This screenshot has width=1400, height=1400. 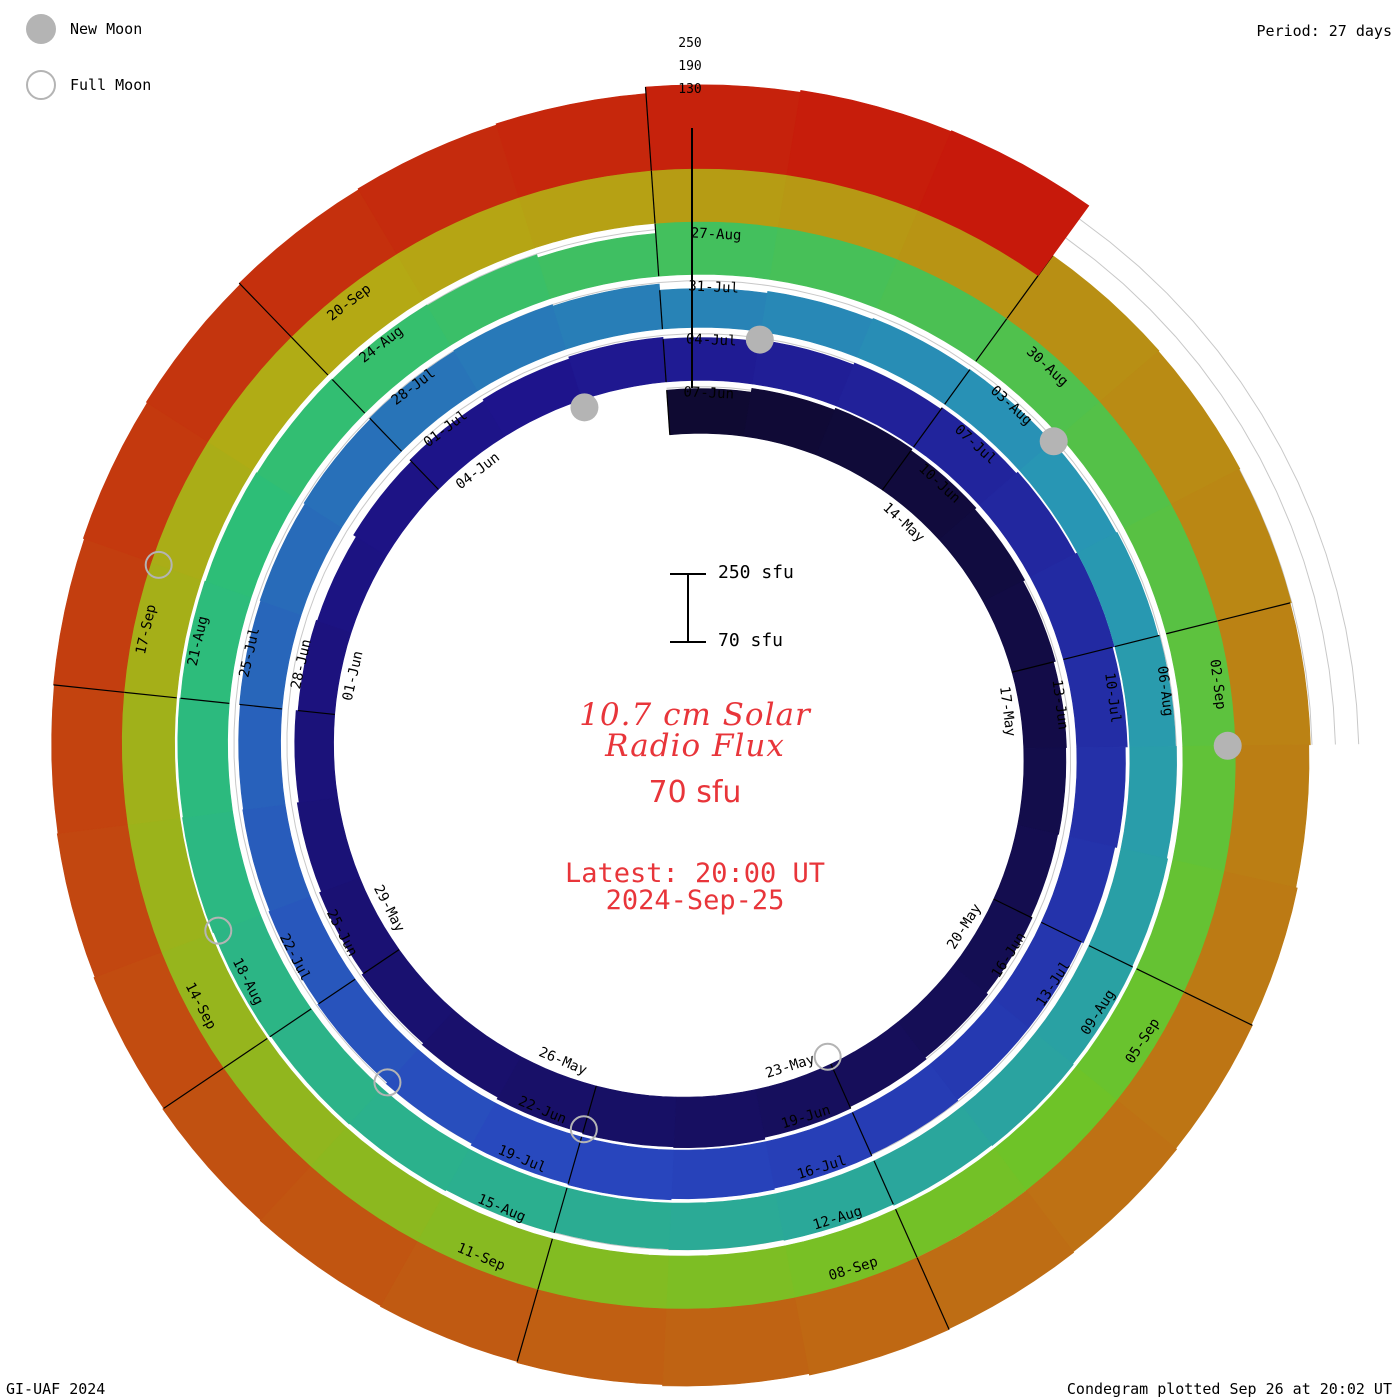 I want to click on scale-bar-max-label: 250 sfu, so click(x=756, y=572).